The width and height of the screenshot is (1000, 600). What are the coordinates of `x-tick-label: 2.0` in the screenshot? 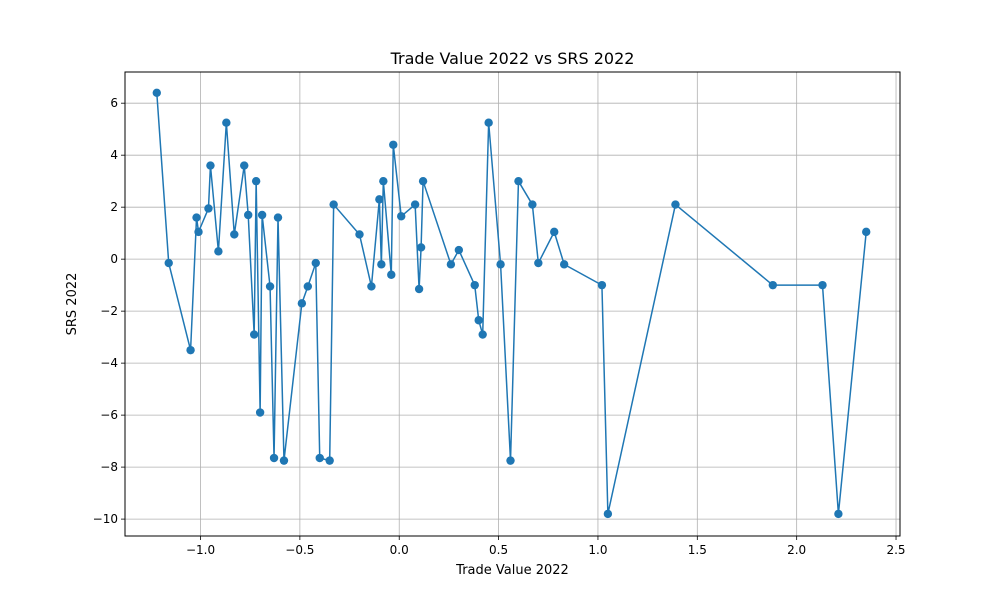 It's located at (796, 550).